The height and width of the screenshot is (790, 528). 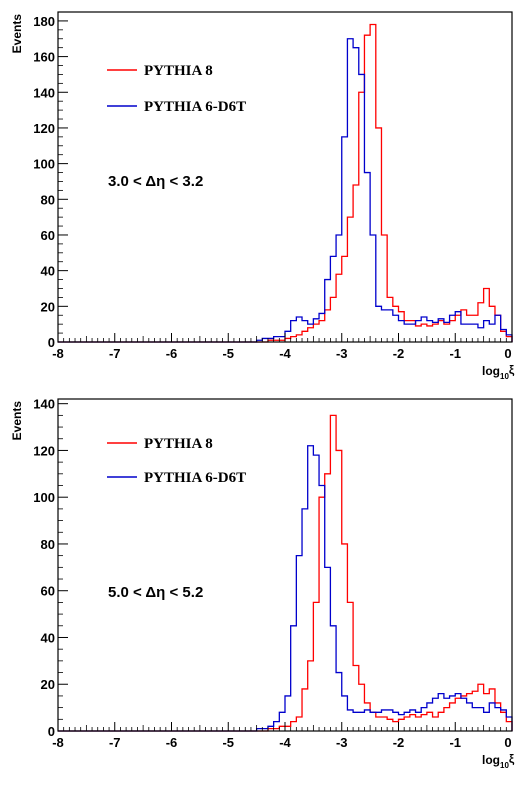 What do you see at coordinates (44, 57) in the screenshot?
I see `y-tick-label: 160` at bounding box center [44, 57].